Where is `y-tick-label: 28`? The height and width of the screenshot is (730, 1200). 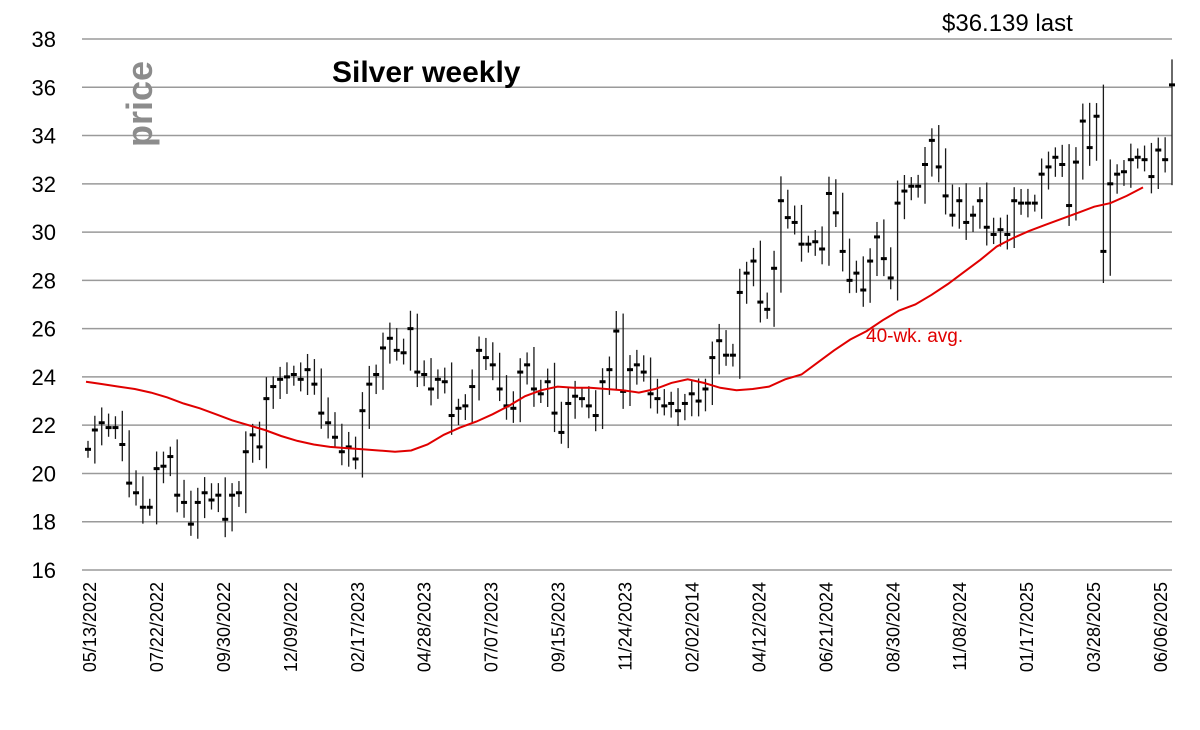
y-tick-label: 28 is located at coordinates (44, 280).